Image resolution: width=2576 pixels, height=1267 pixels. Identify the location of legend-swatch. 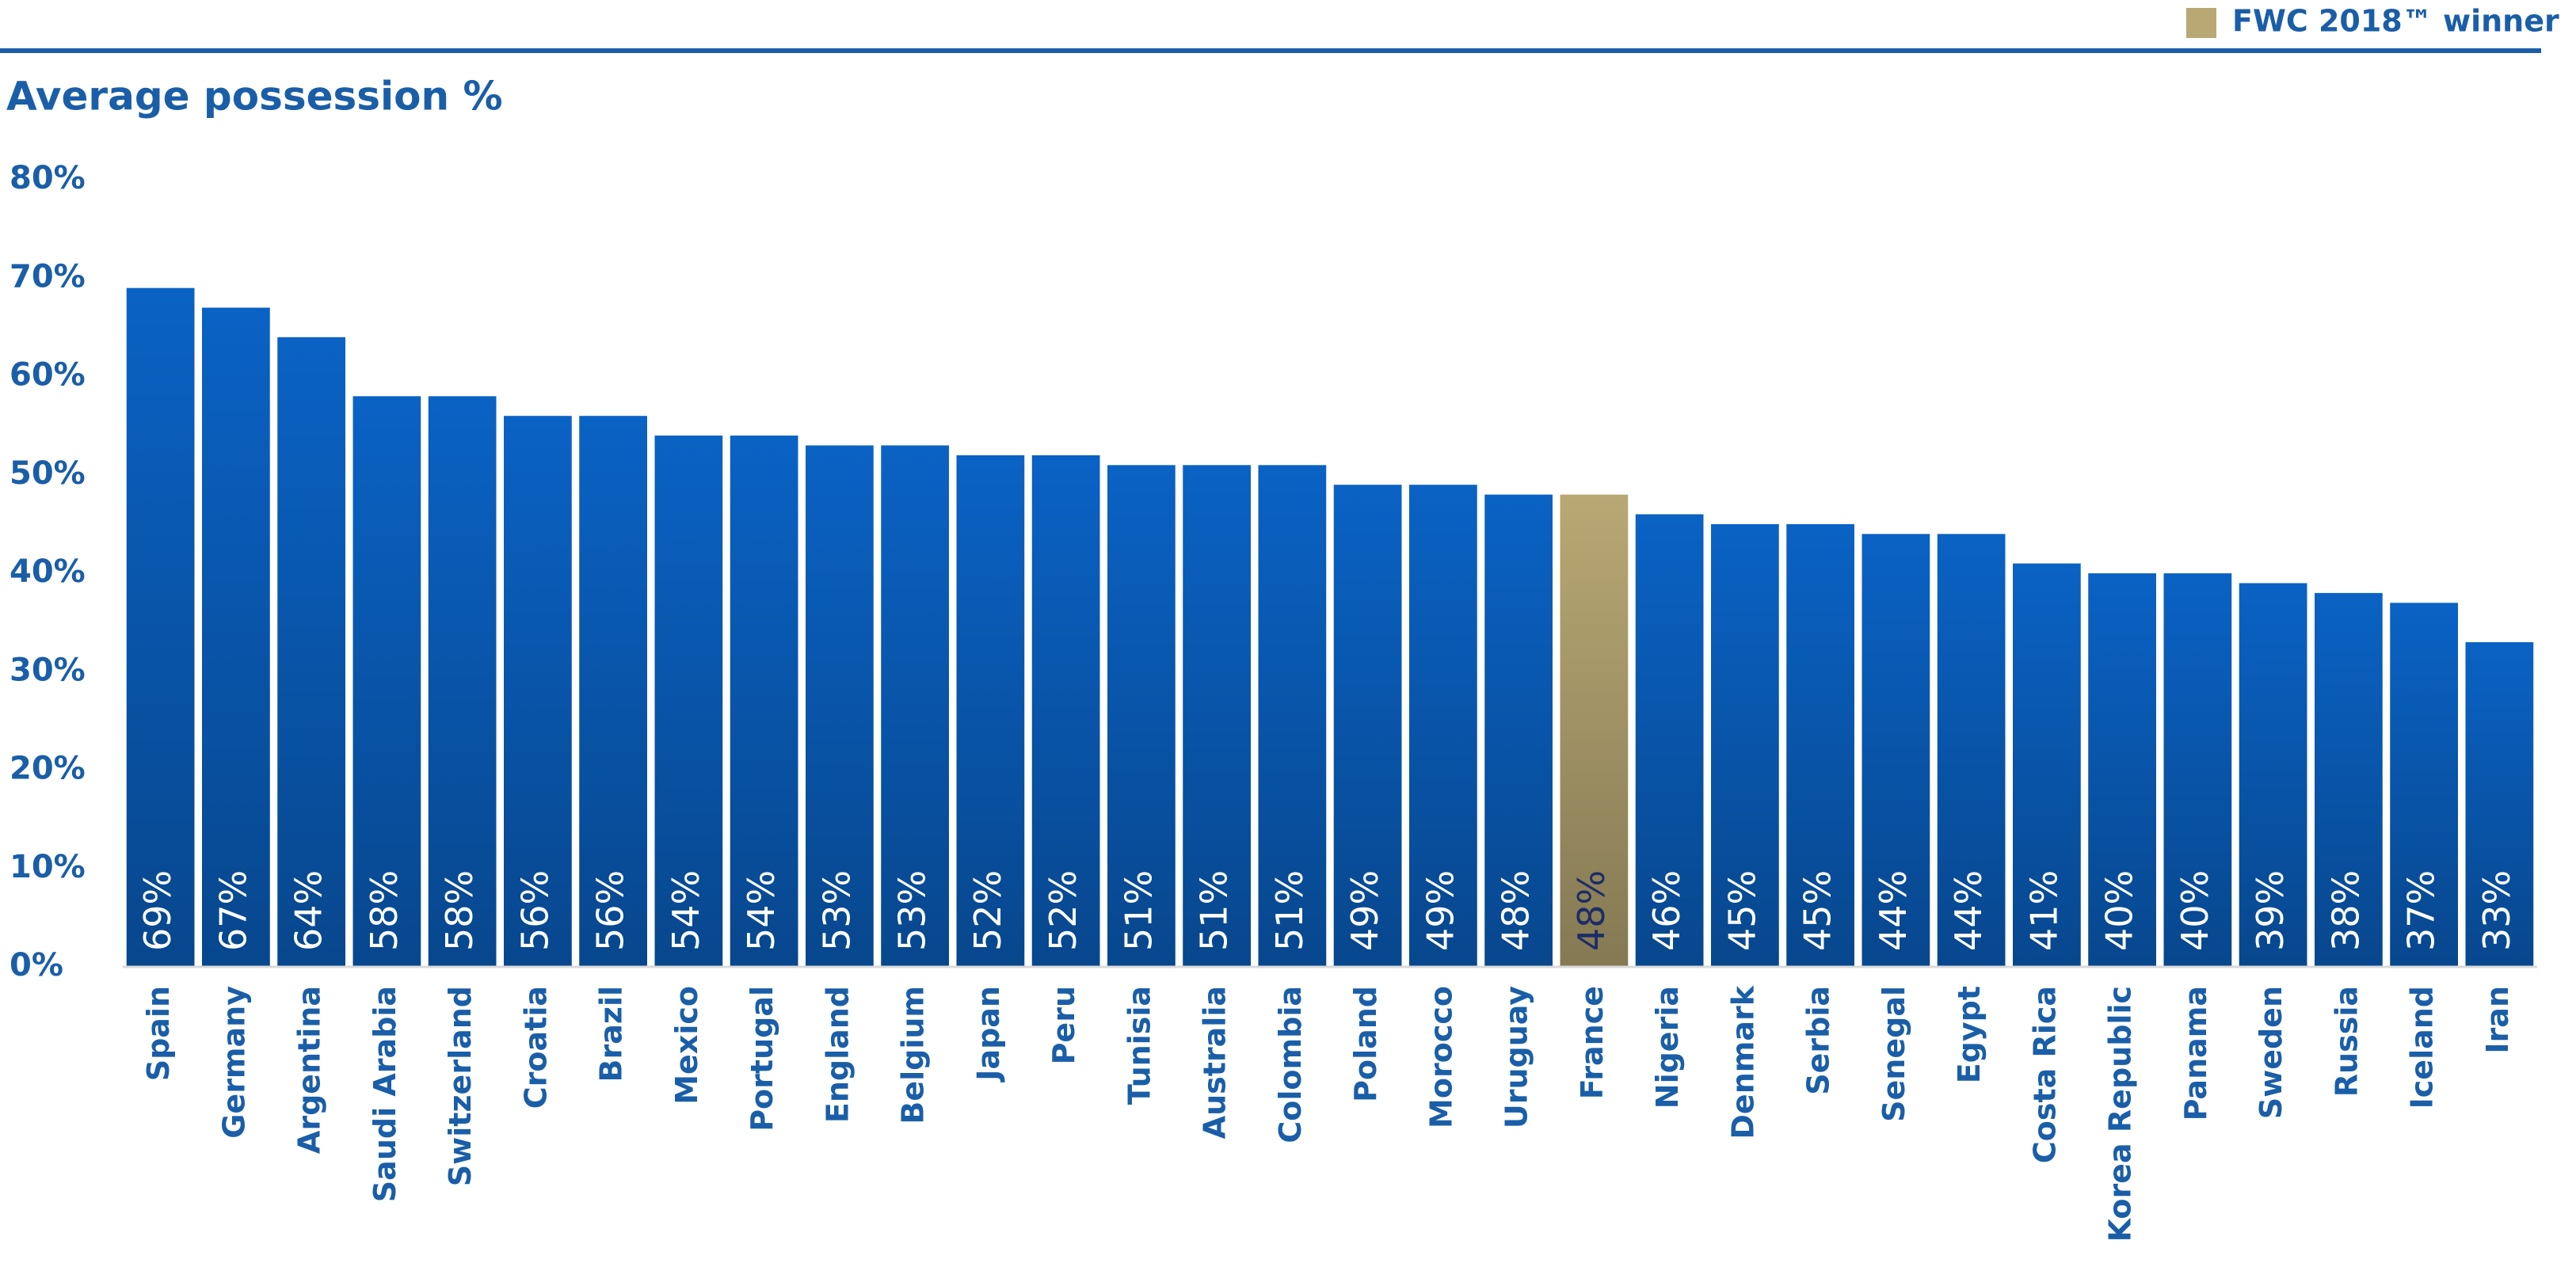
(2201, 23).